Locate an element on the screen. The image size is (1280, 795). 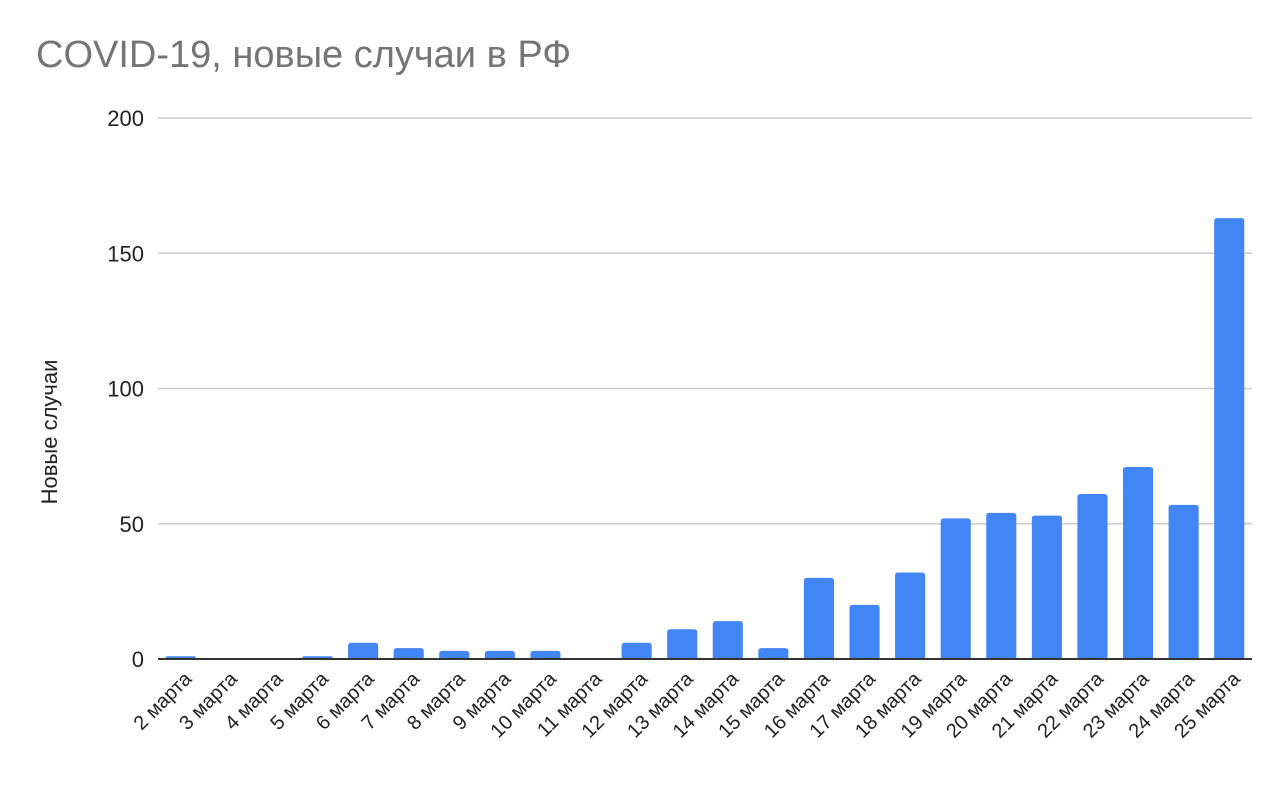
y-tick-label: 100 is located at coordinates (125, 389).